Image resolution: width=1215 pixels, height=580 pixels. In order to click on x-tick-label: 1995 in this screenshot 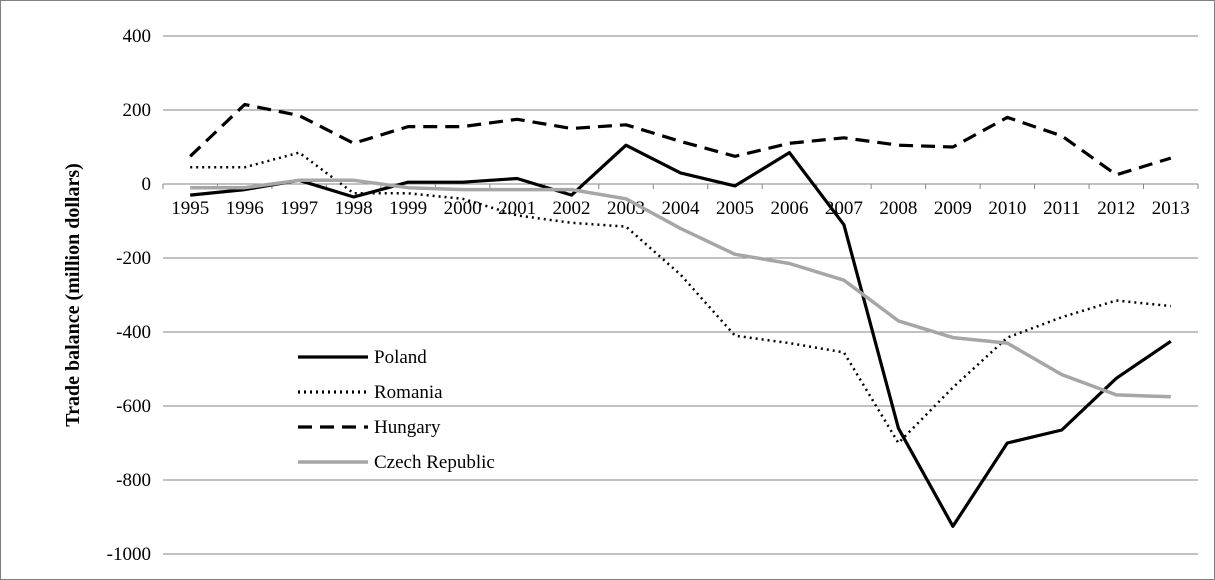, I will do `click(190, 208)`.